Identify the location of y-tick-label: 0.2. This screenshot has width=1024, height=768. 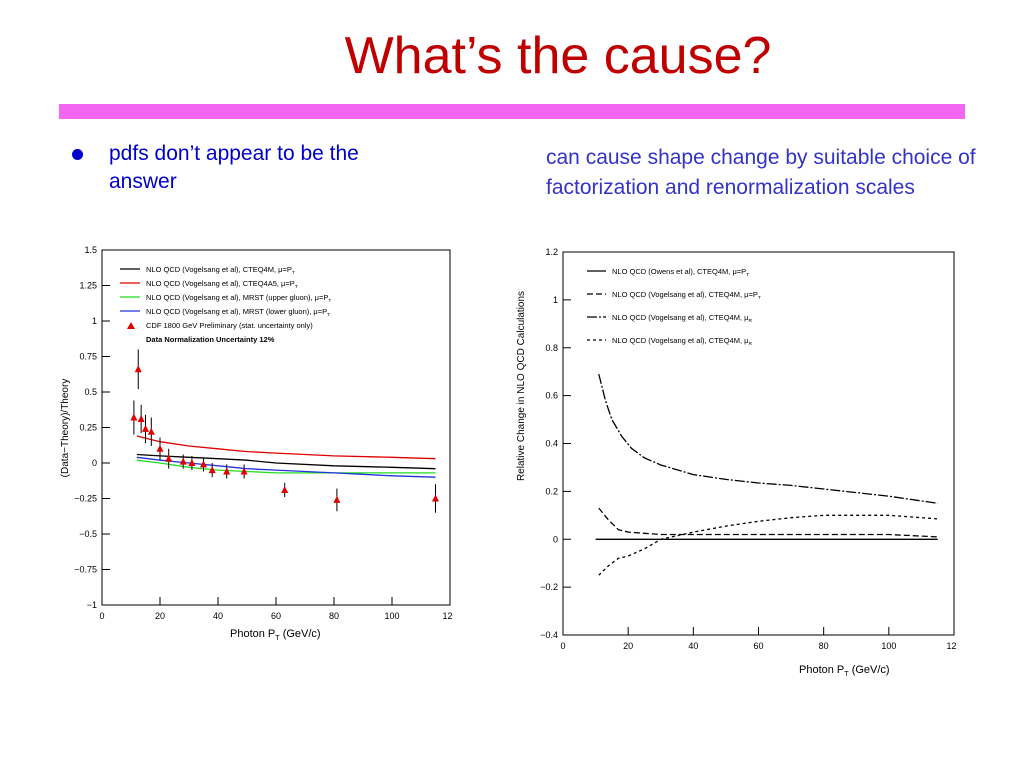
(551, 491).